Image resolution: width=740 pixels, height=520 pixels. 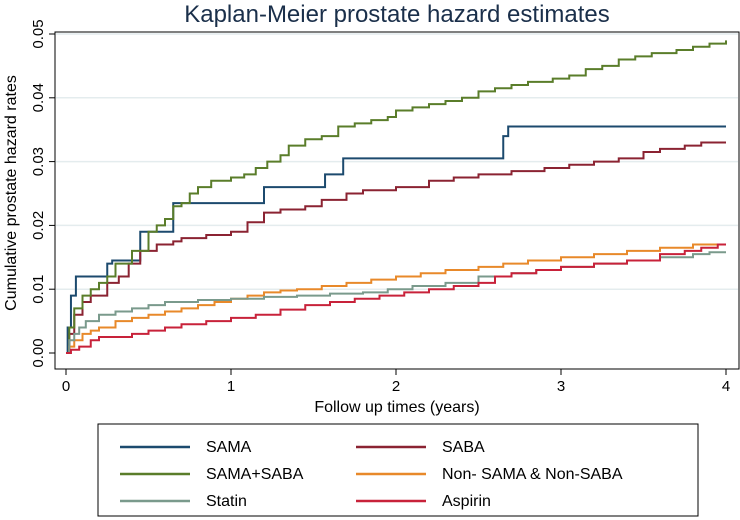 What do you see at coordinates (532, 474) in the screenshot?
I see `legend-label: Non- SAMA & Non-SABA` at bounding box center [532, 474].